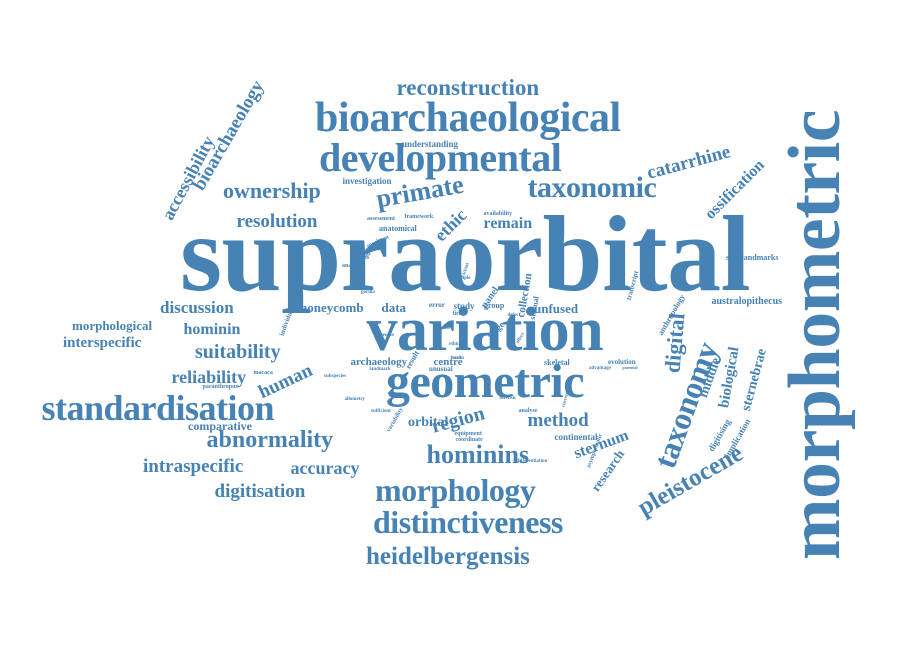 This screenshot has height=655, width=900. What do you see at coordinates (456, 344) in the screenshot?
I see `word-ethical: ethical` at bounding box center [456, 344].